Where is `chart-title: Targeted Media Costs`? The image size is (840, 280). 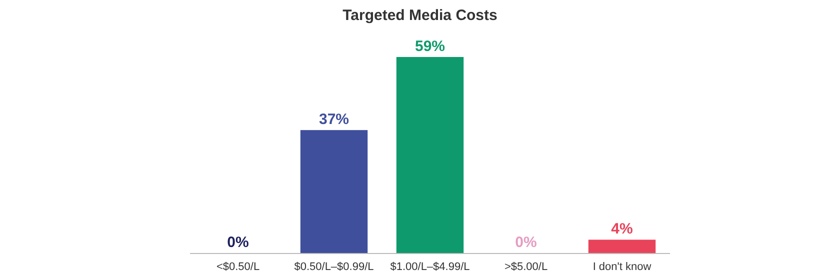
chart-title: Targeted Media Costs is located at coordinates (420, 15).